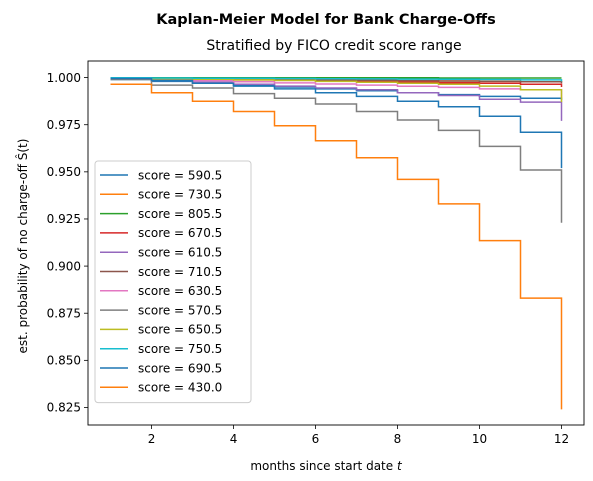 The width and height of the screenshot is (593, 481). Describe the element at coordinates (180, 272) in the screenshot. I see `legend-label: score = 710.5` at that location.